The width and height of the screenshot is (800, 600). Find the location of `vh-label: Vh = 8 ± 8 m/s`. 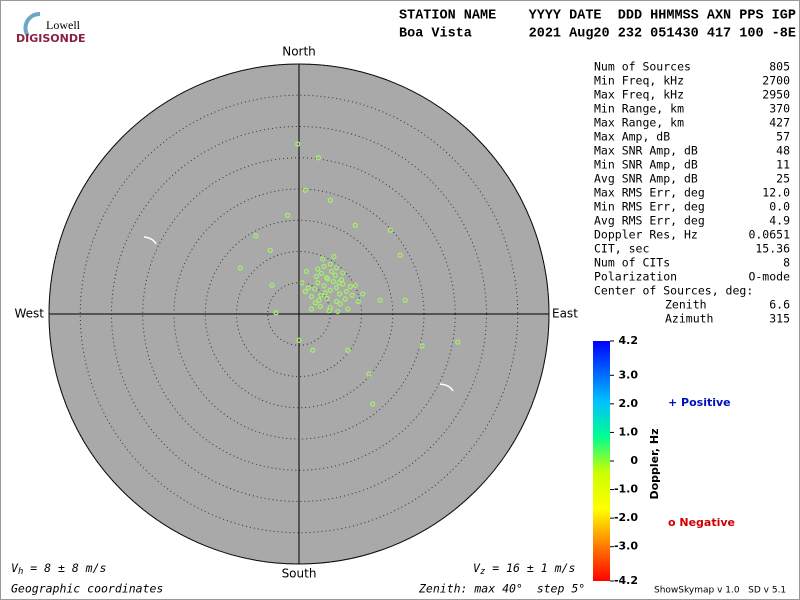

vh-label: Vh = 8 ± 8 m/s is located at coordinates (59, 569).